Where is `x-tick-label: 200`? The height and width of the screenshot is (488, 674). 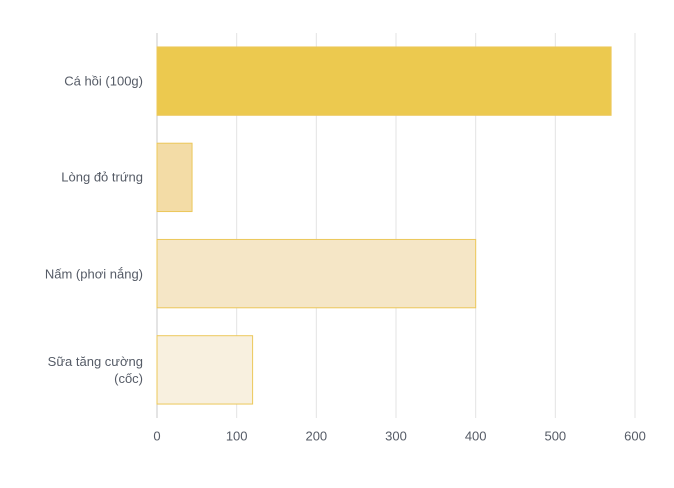
x-tick-label: 200 is located at coordinates (316, 435).